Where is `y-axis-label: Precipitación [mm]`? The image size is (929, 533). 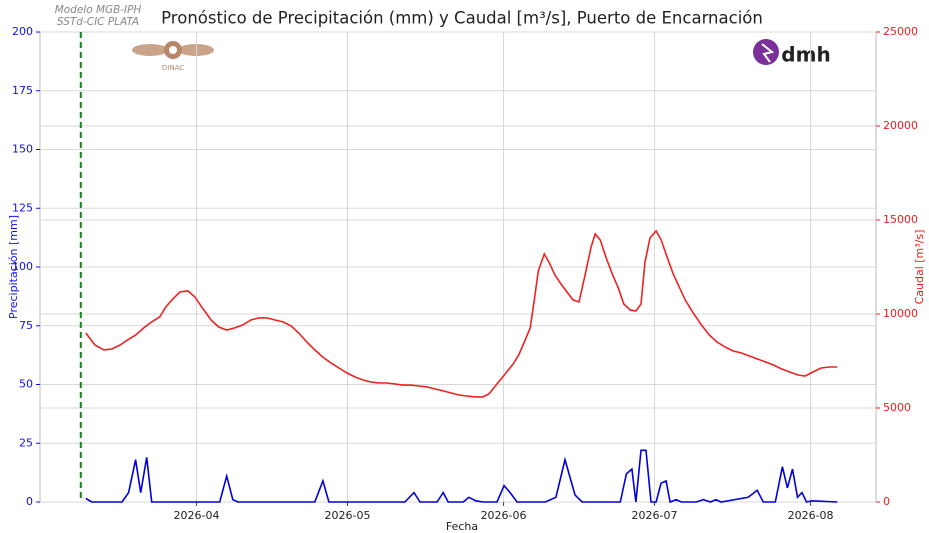 y-axis-label: Precipitación [mm] is located at coordinates (13, 267).